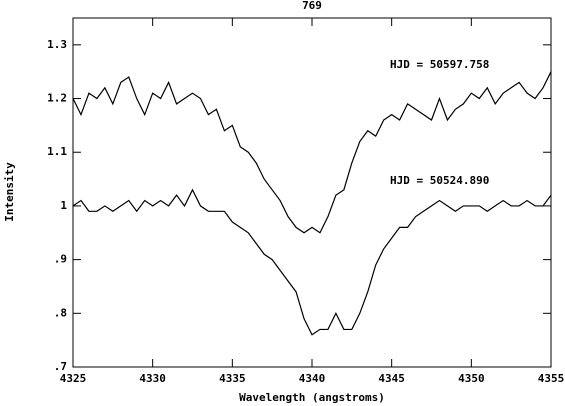 Image resolution: width=565 pixels, height=406 pixels. What do you see at coordinates (439, 64) in the screenshot?
I see `annotation: HJD = 50597.758` at bounding box center [439, 64].